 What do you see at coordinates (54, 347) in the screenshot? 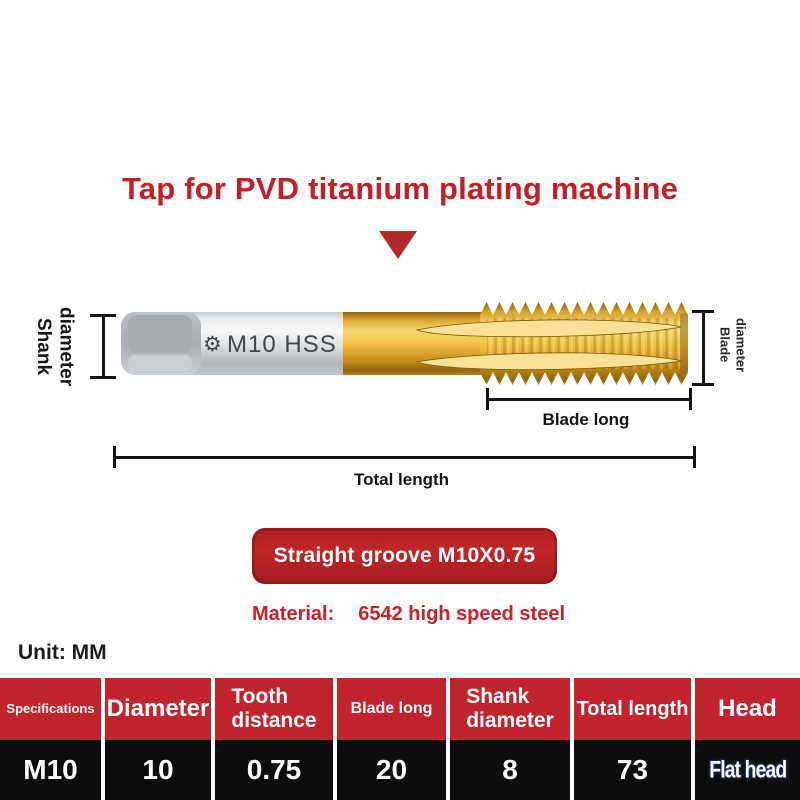
I see `shank-diameter-label: Shank diameter` at bounding box center [54, 347].